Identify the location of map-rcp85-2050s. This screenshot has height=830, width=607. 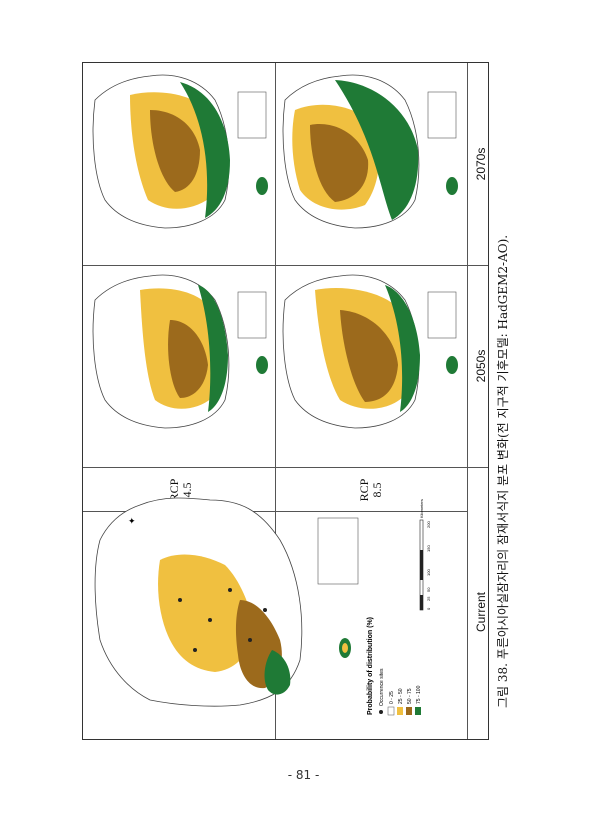
(370, 351).